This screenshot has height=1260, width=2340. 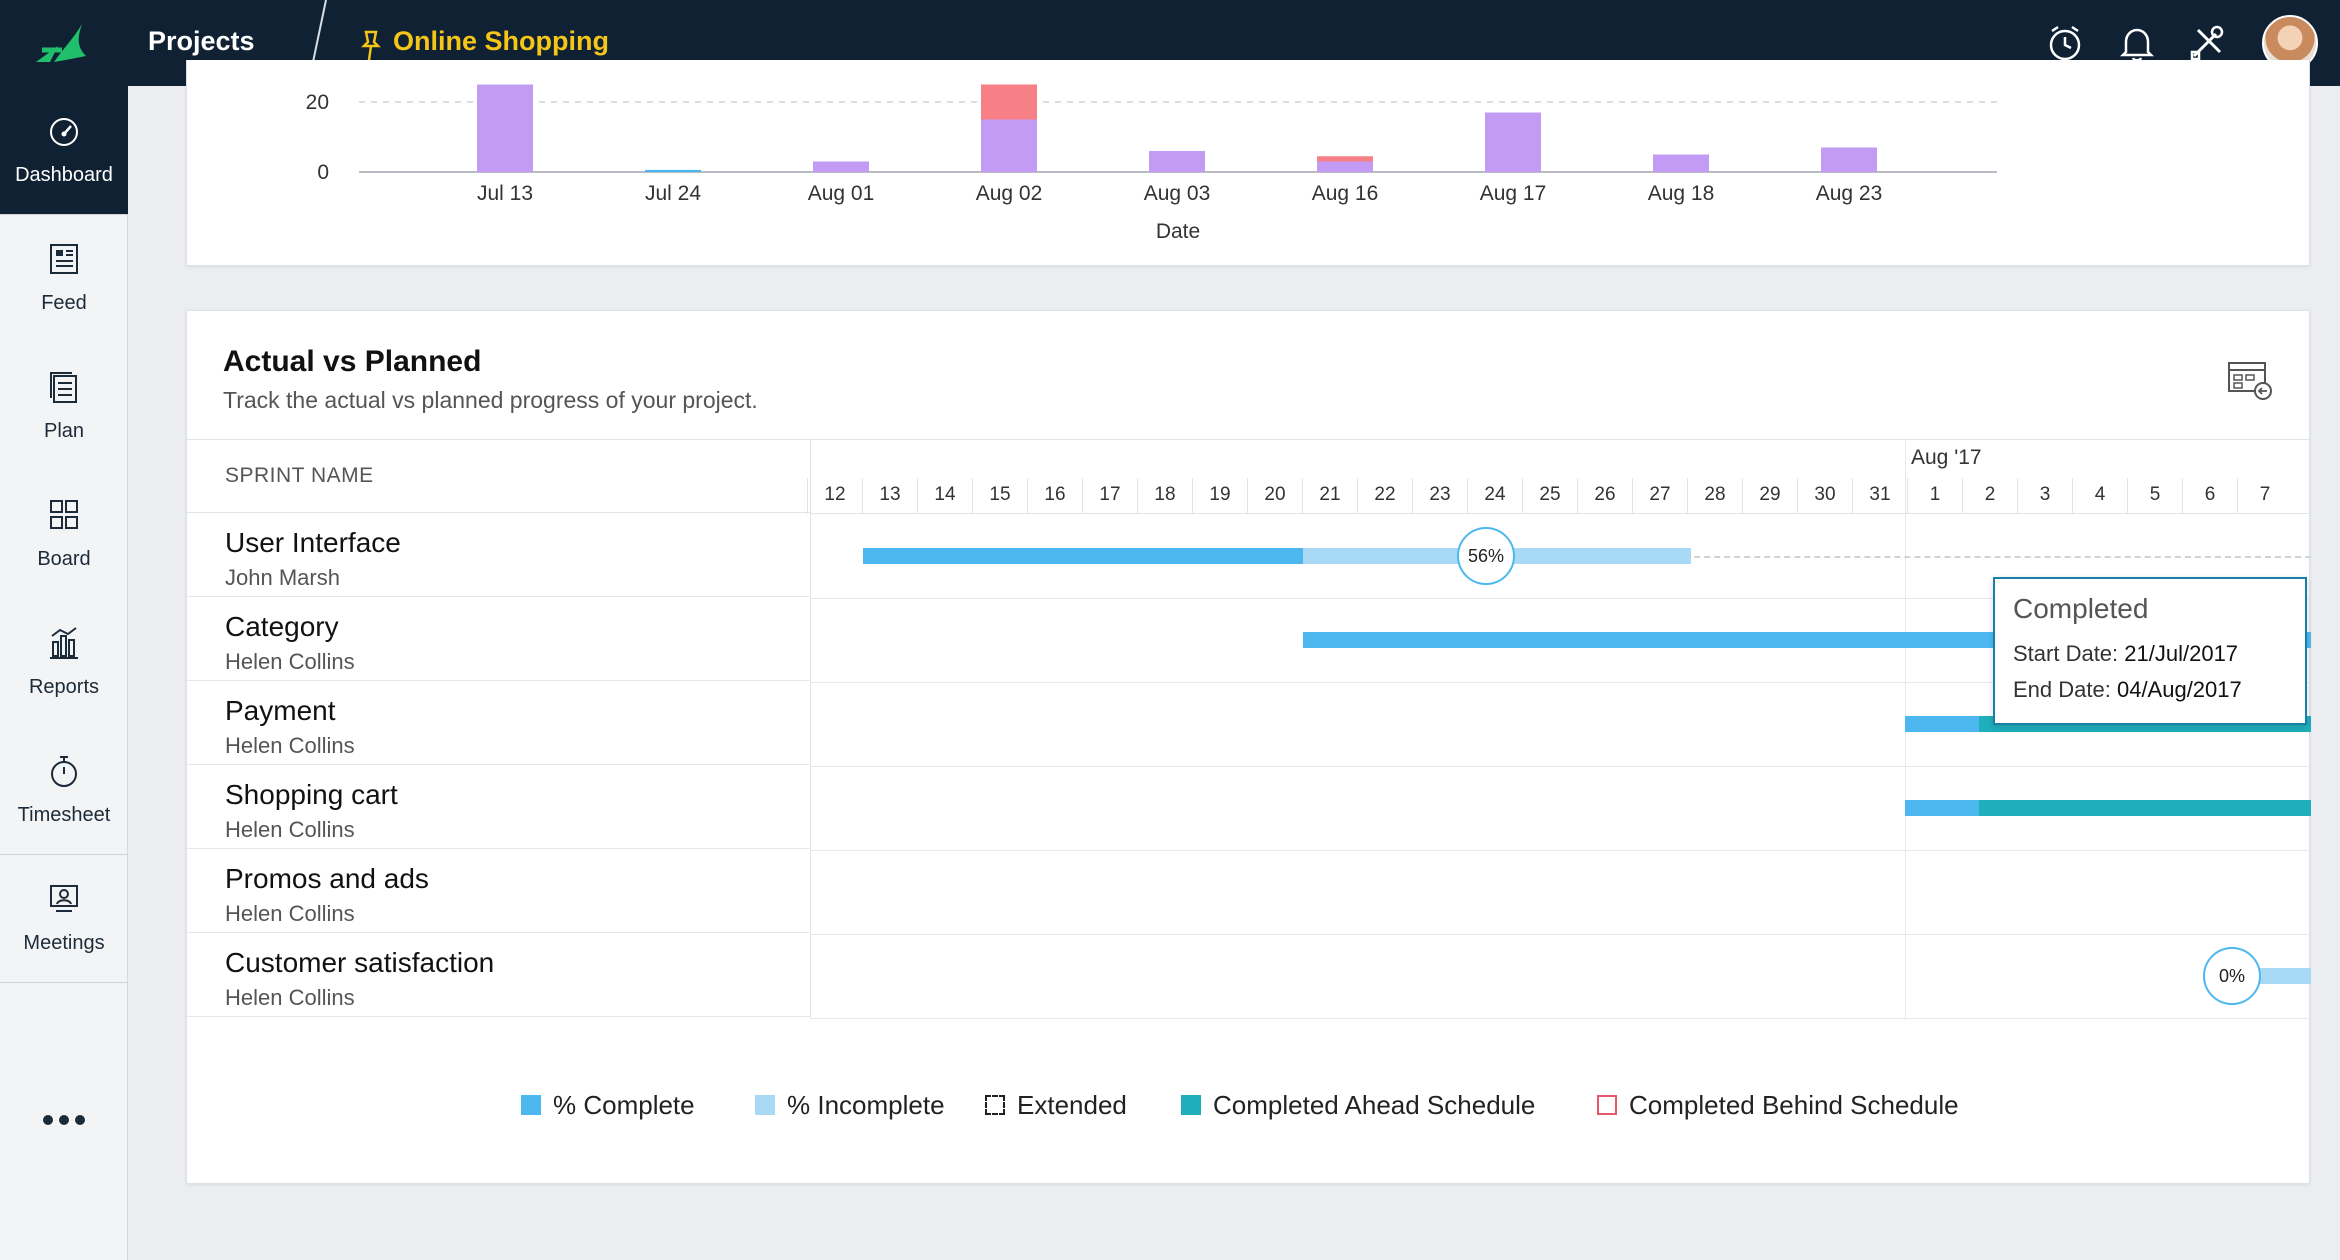 What do you see at coordinates (499, 476) in the screenshot?
I see `sprint-header: SPRINT NAME` at bounding box center [499, 476].